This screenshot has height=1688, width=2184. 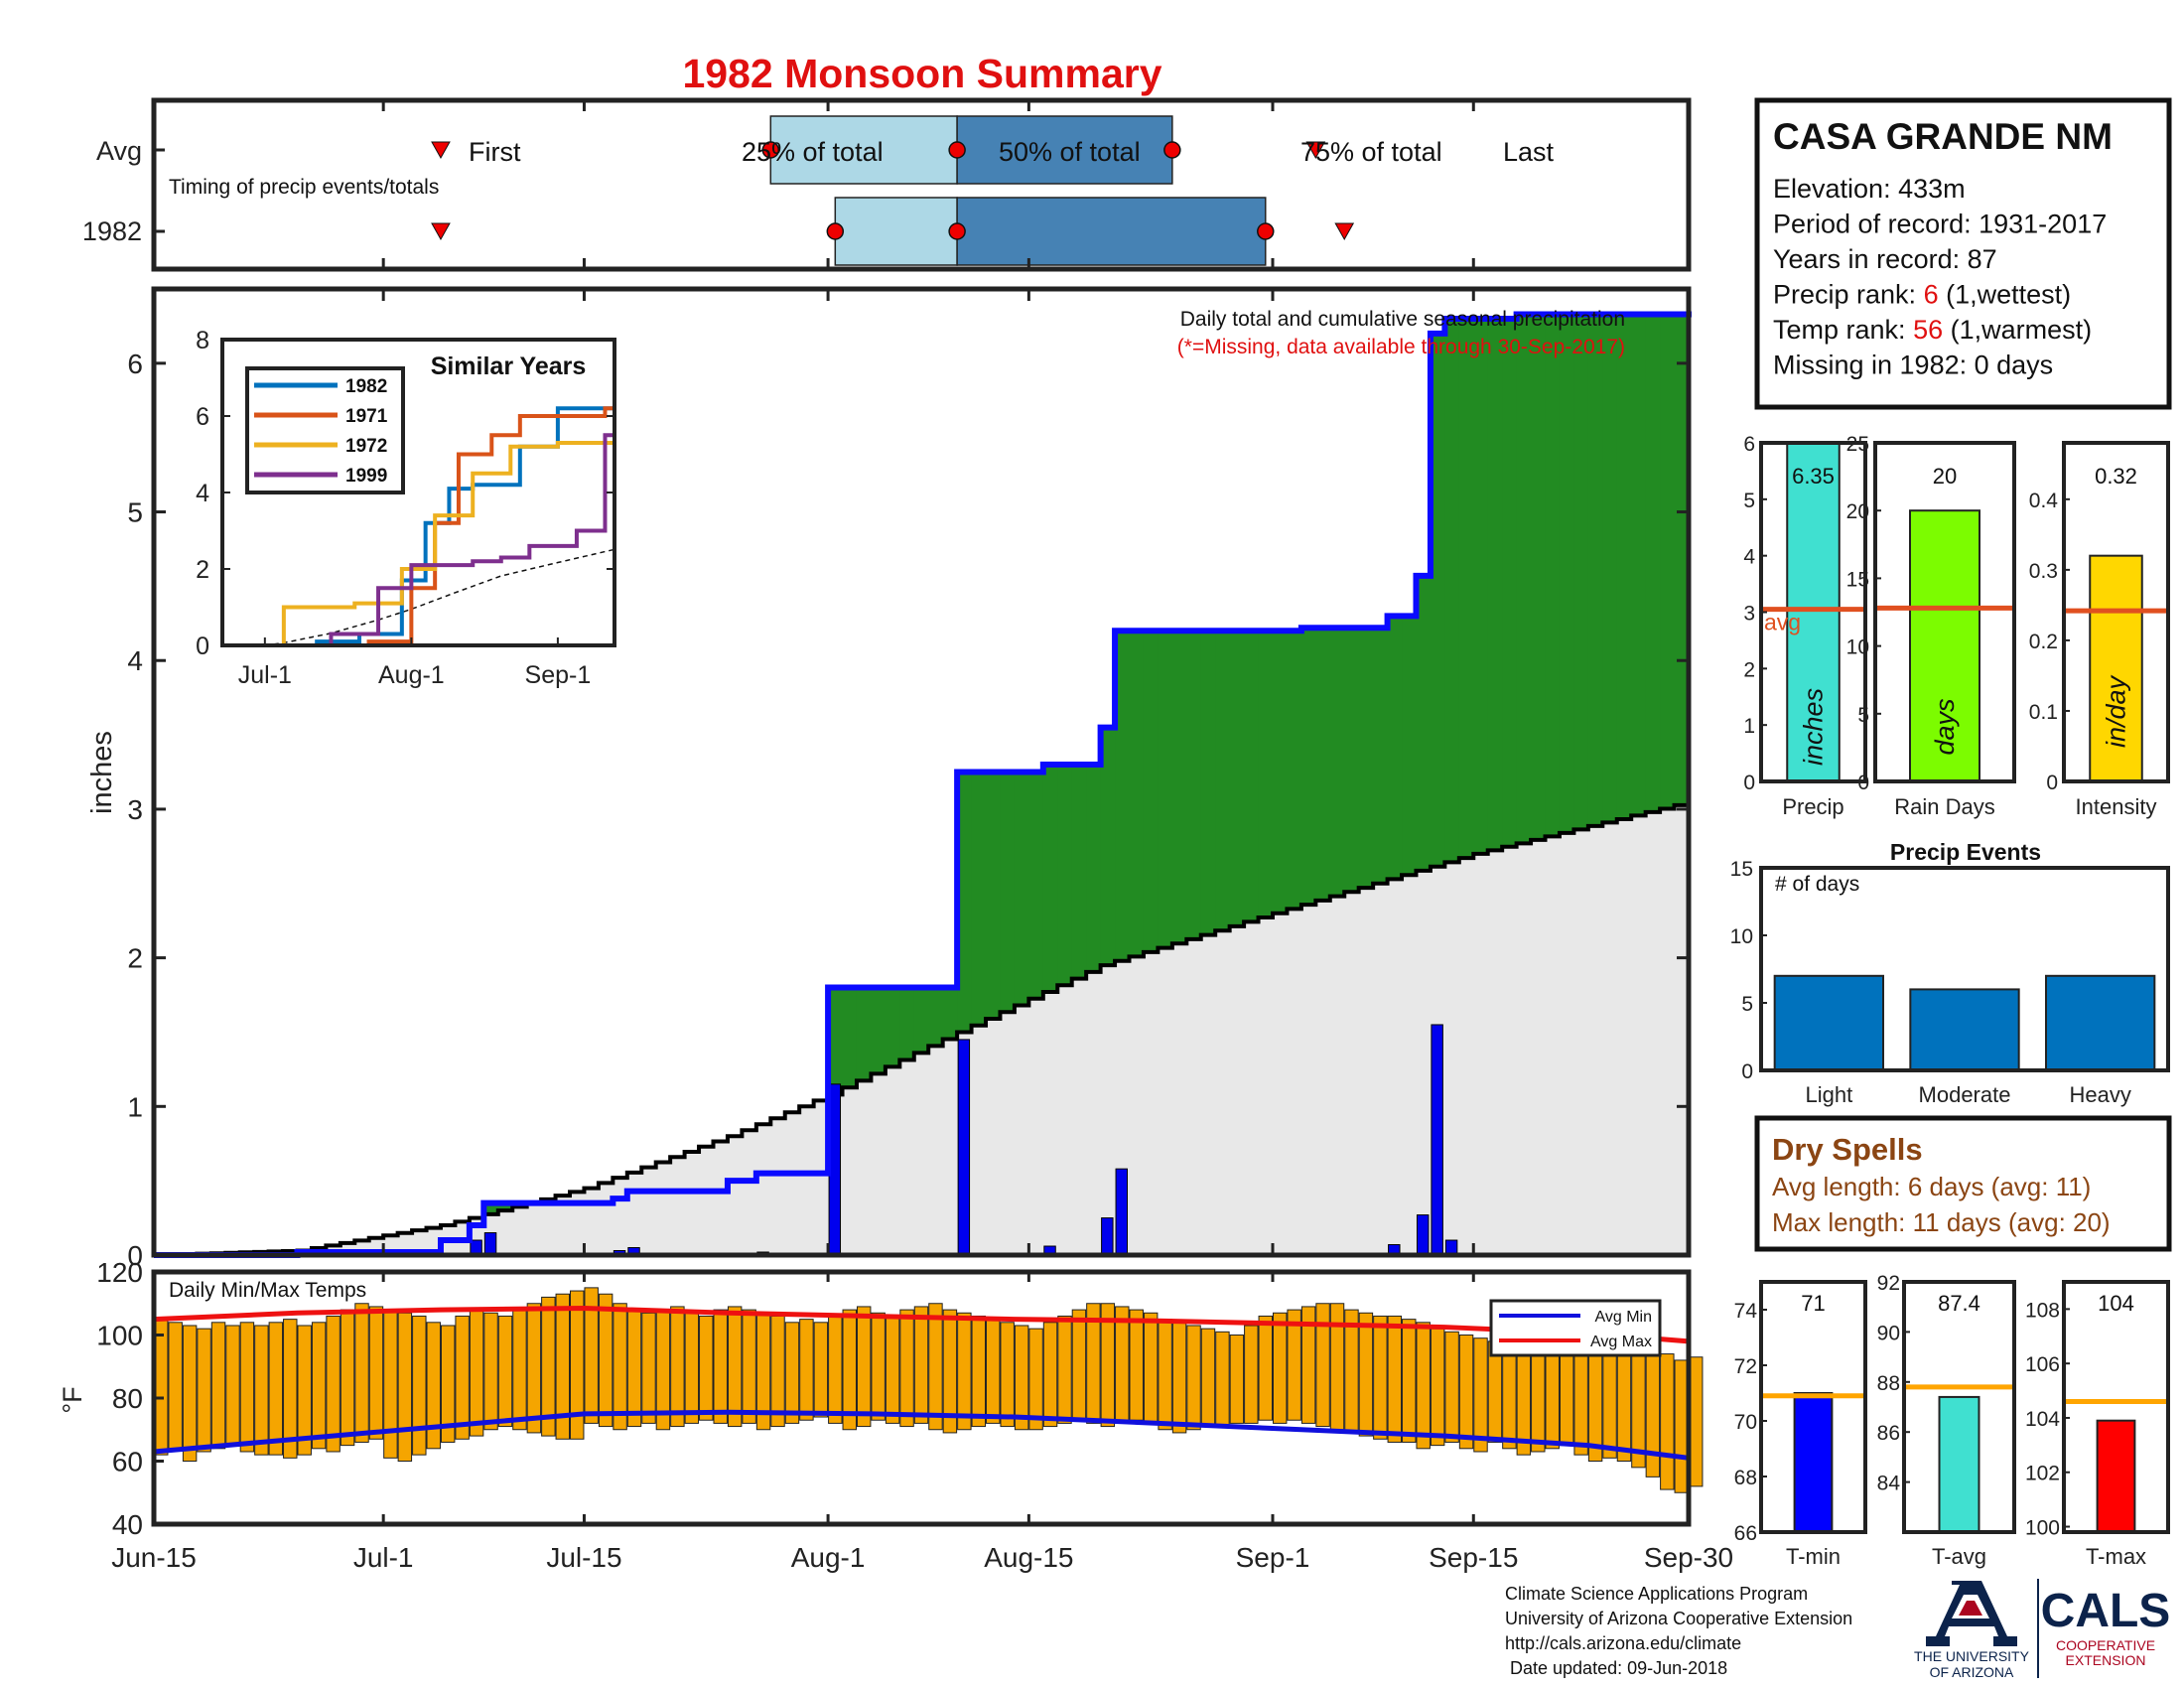 What do you see at coordinates (1913, 365) in the screenshot?
I see `station-info-line: Missing in 1982: 0 days` at bounding box center [1913, 365].